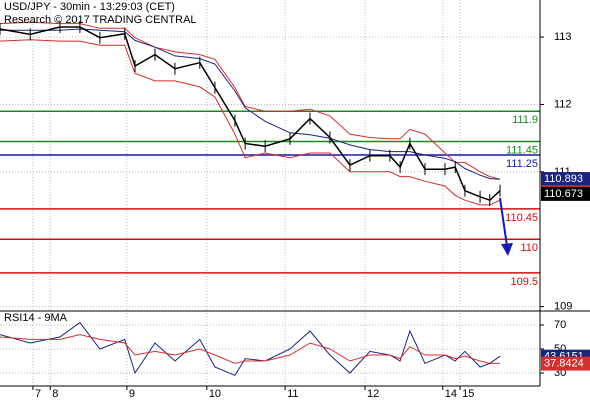 This screenshot has height=400, width=590. I want to click on chart-subtitle: Research © 2017 TRADING CENTRAL, so click(100, 20).